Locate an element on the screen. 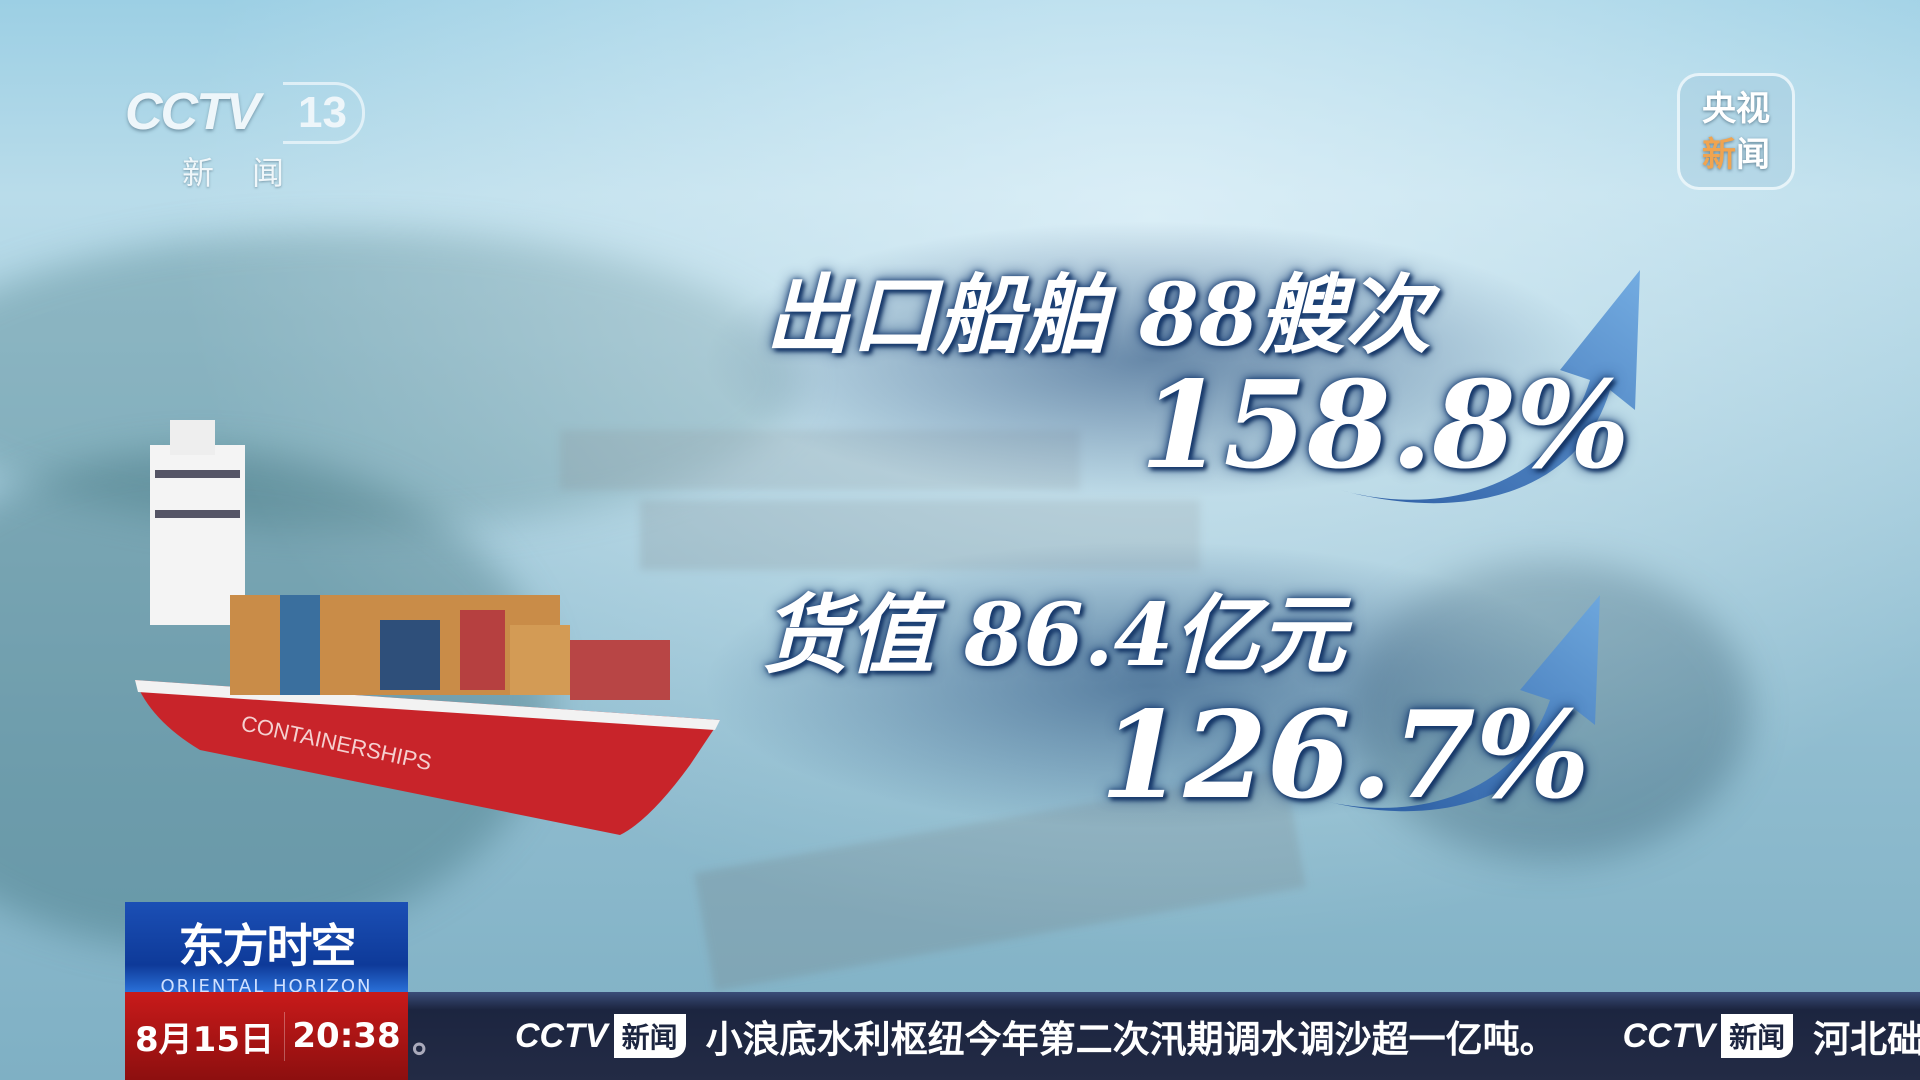 The width and height of the screenshot is (1920, 1080). program-title: 东方时空 is located at coordinates (267, 946).